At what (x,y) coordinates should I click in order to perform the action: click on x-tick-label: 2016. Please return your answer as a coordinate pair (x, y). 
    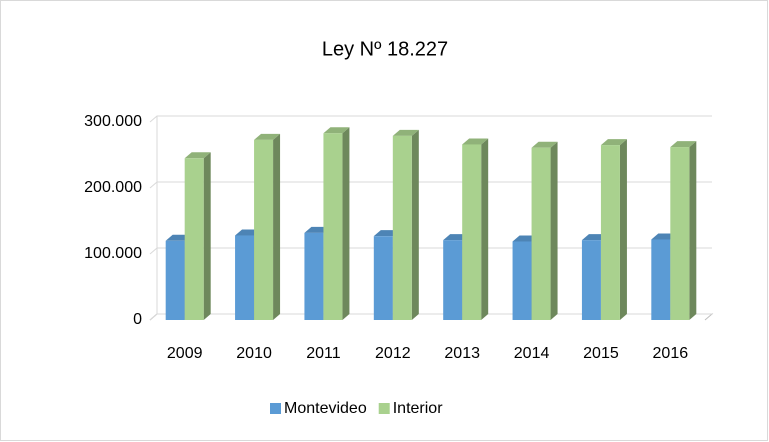
    Looking at the image, I should click on (671, 353).